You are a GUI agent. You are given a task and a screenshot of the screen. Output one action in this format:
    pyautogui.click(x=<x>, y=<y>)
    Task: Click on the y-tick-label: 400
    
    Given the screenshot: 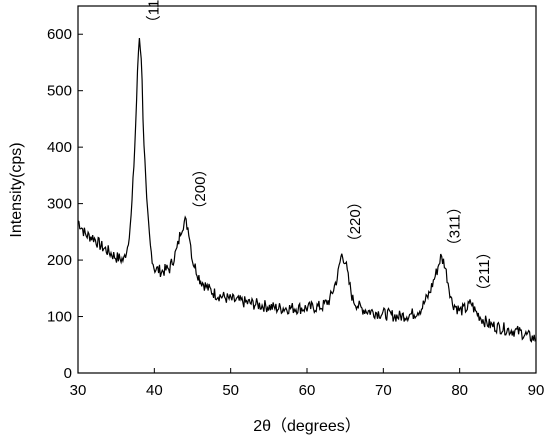 What is the action you would take?
    pyautogui.click(x=59, y=147)
    